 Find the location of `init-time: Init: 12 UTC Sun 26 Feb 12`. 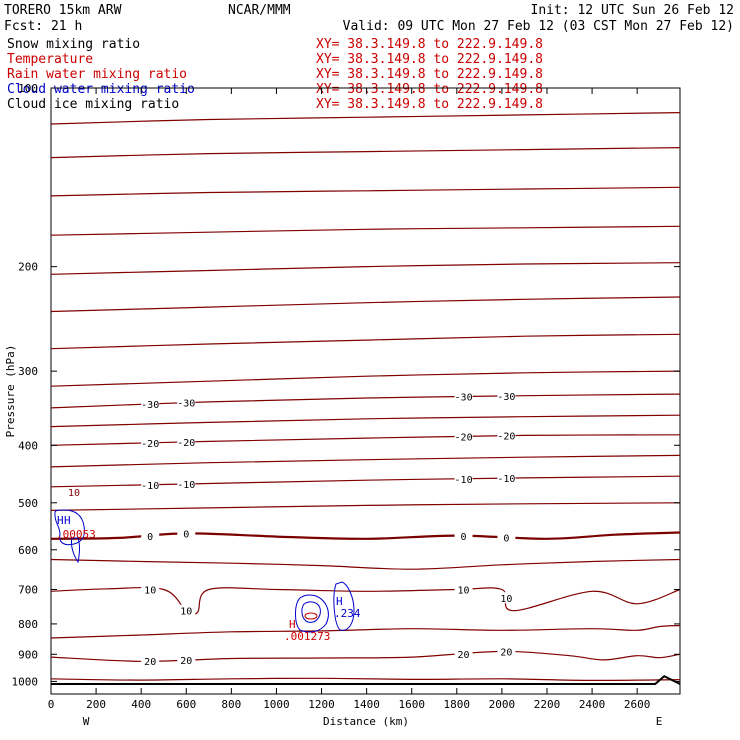

init-time: Init: 12 UTC Sun 26 Feb 12 is located at coordinates (633, 10).